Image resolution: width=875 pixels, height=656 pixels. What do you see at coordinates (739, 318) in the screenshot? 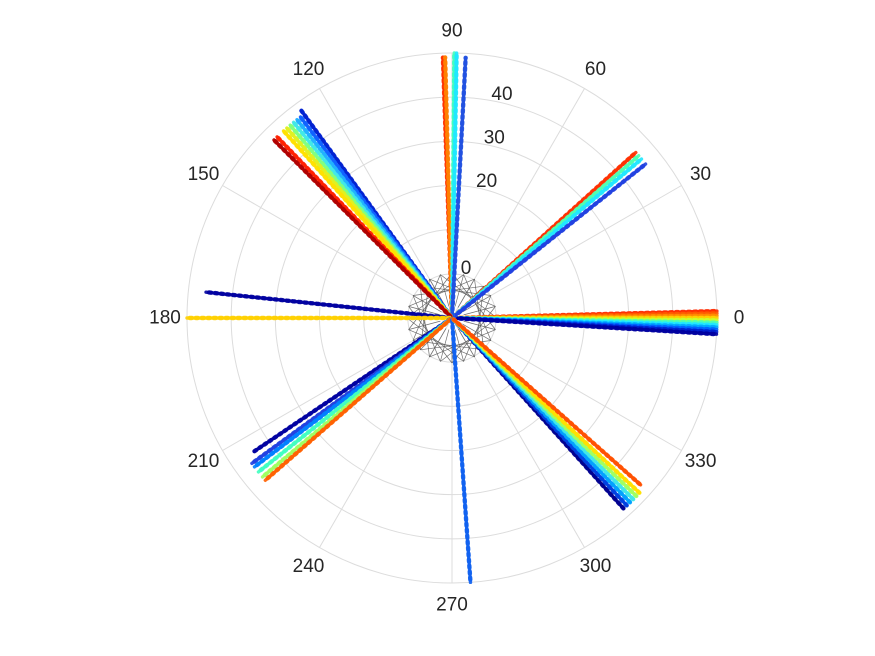
I see `theta-tick-label-0: 0` at bounding box center [739, 318].